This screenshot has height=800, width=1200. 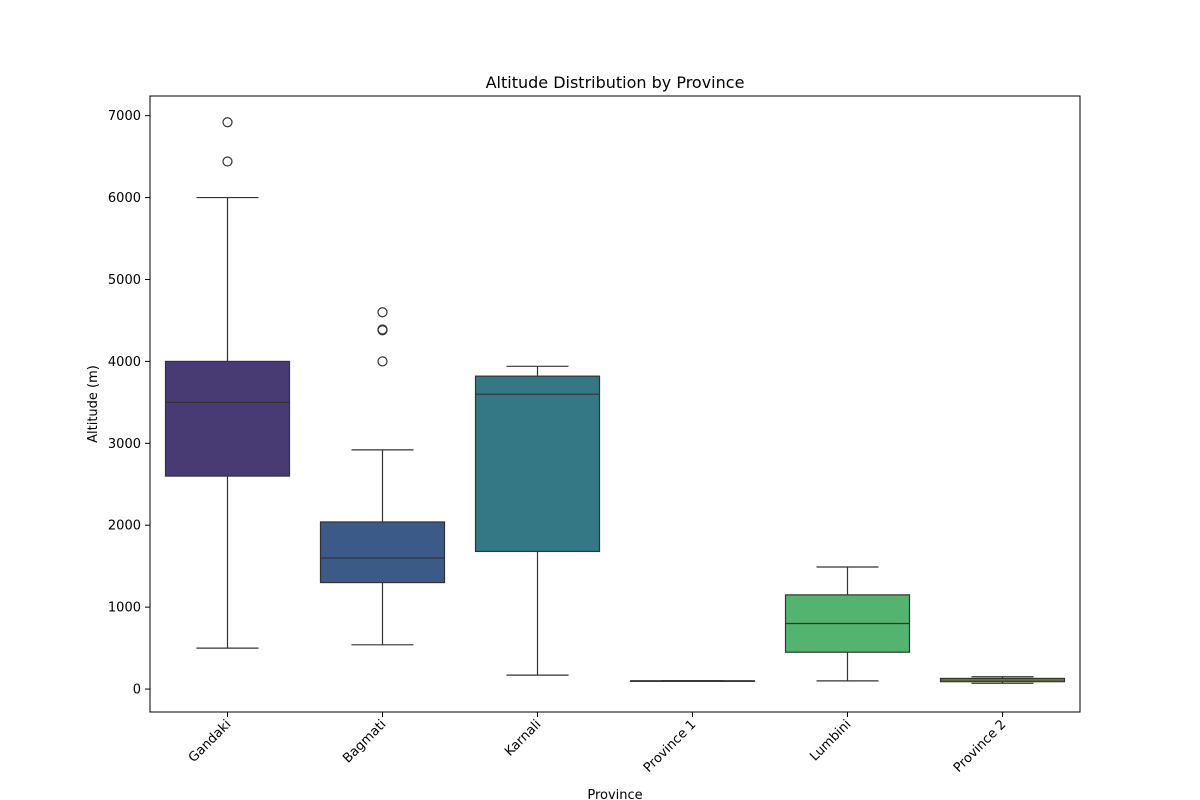 What do you see at coordinates (137, 690) in the screenshot?
I see `y-tick-label: 0` at bounding box center [137, 690].